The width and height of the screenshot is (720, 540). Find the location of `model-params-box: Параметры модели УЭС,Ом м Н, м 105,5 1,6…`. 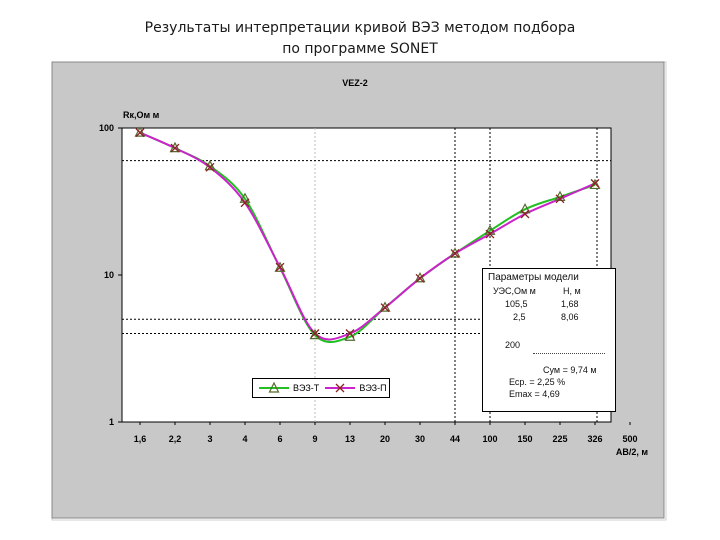

model-params-box: Параметры модели УЭС,Ом м Н, м 105,5 1,6… is located at coordinates (549, 340).